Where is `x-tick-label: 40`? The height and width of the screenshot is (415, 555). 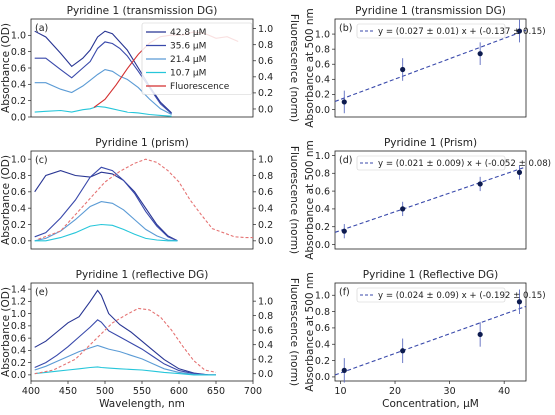 x-tick-label: 40 is located at coordinates (504, 391).